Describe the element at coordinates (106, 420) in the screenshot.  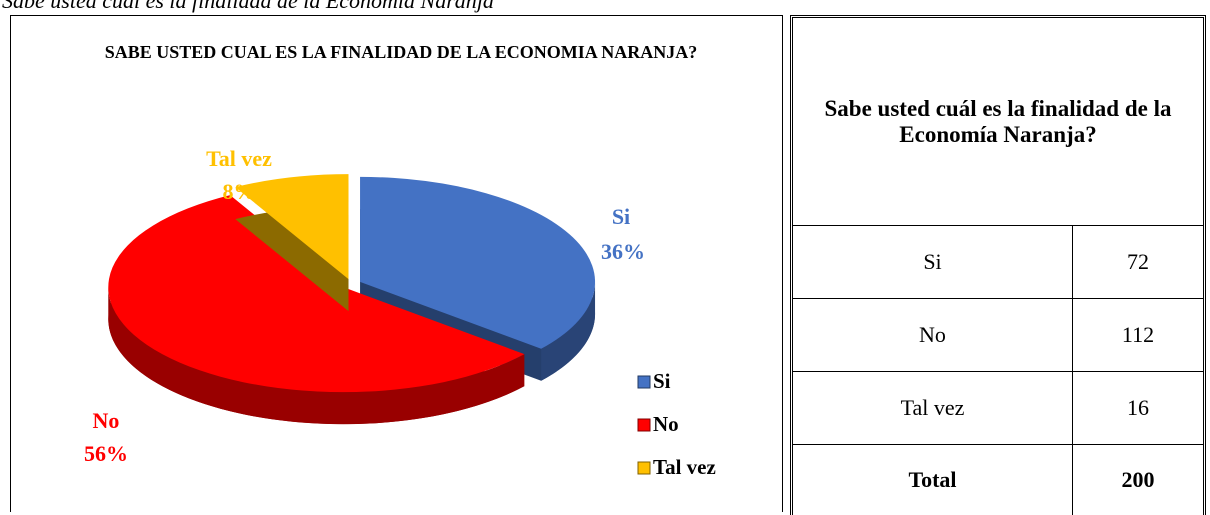
I see `slice-label: No` at that location.